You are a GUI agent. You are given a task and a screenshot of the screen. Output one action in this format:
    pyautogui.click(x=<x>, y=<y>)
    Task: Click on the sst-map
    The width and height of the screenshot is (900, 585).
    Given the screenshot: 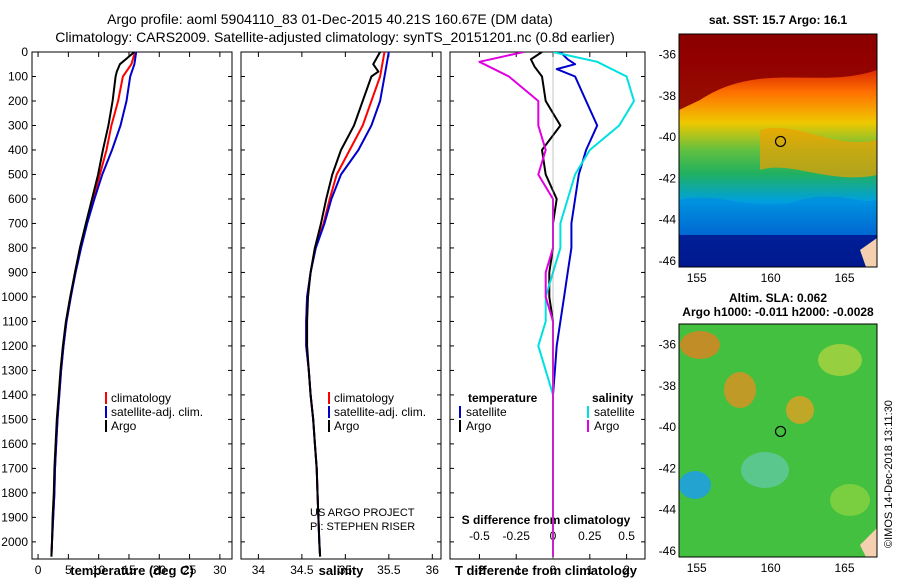 What is the action you would take?
    pyautogui.click(x=778, y=150)
    